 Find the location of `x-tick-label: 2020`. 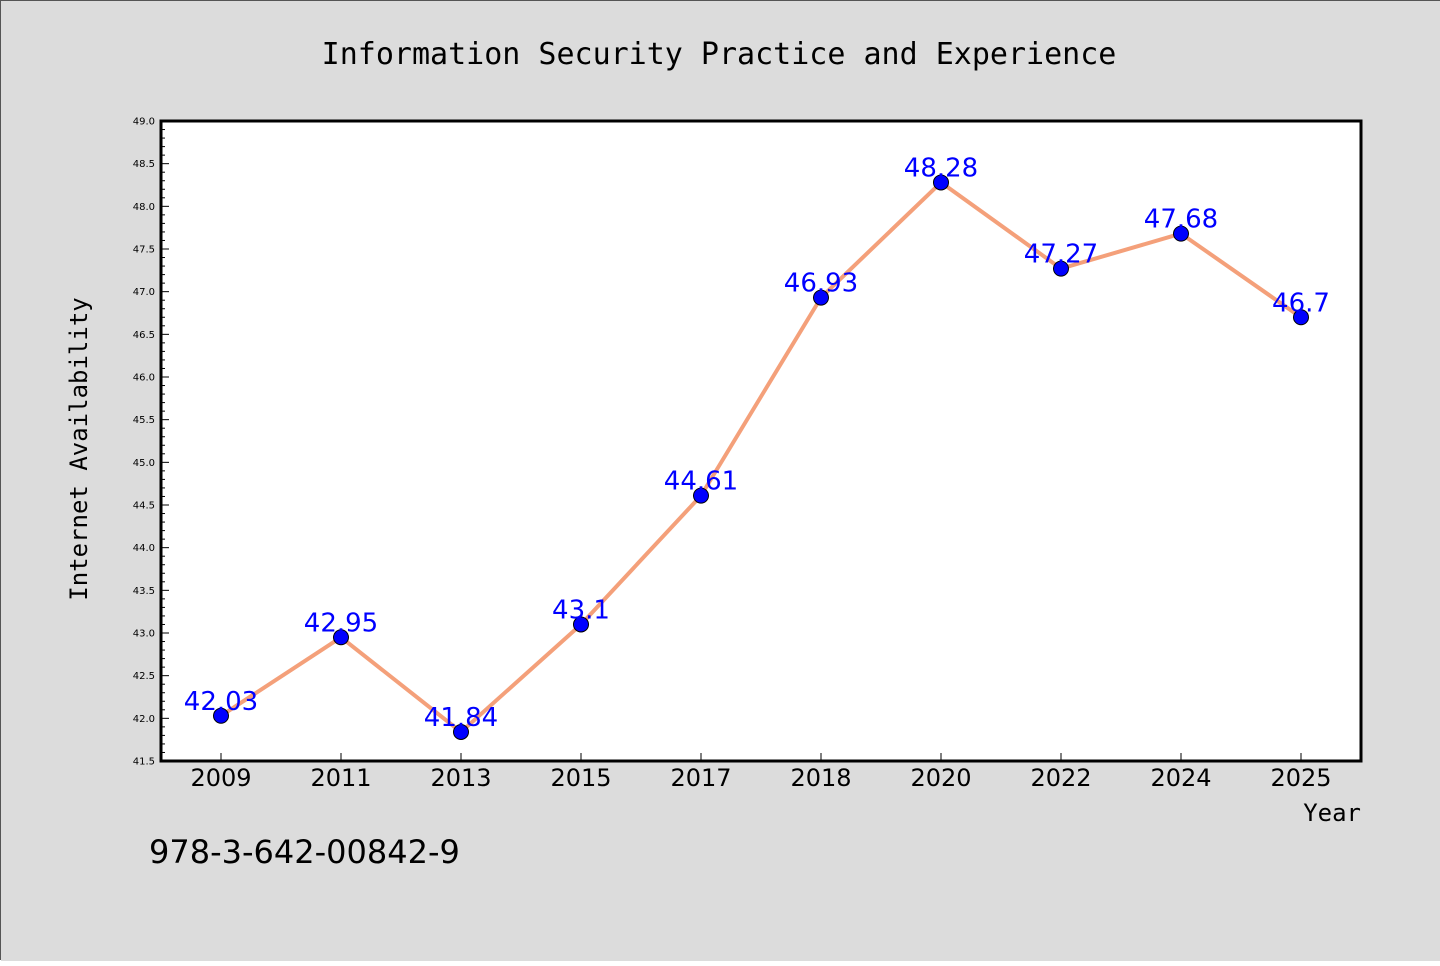

x-tick-label: 2020 is located at coordinates (940, 778).